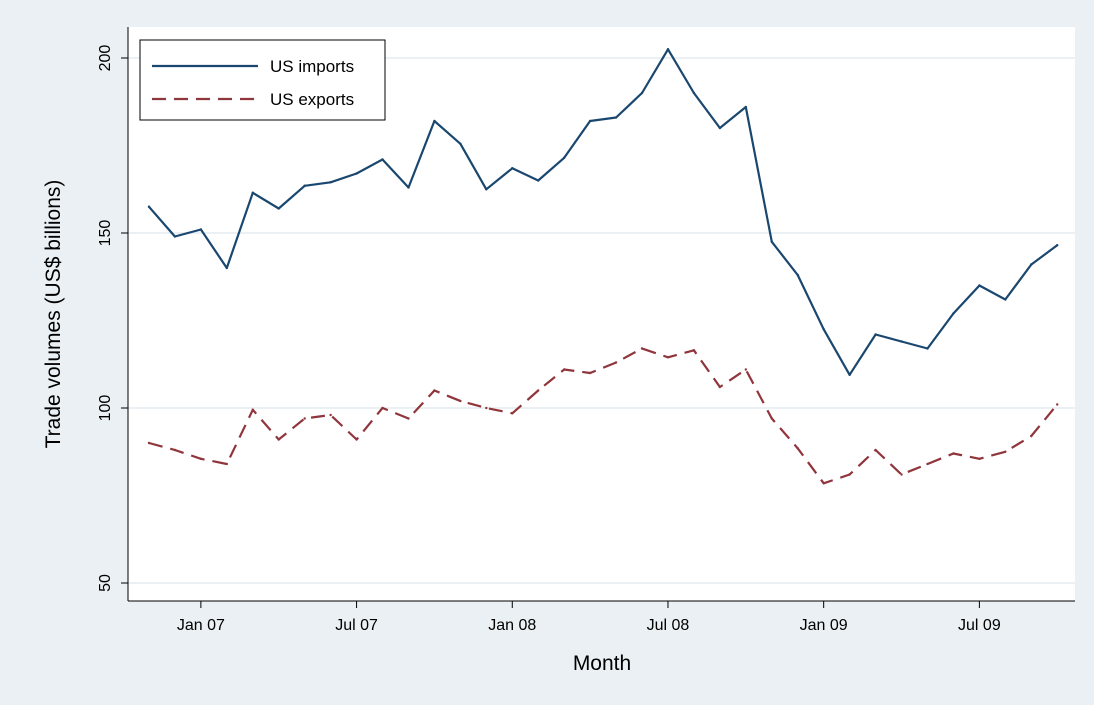  Describe the element at coordinates (105, 233) in the screenshot. I see `y-tick-label: 150` at that location.